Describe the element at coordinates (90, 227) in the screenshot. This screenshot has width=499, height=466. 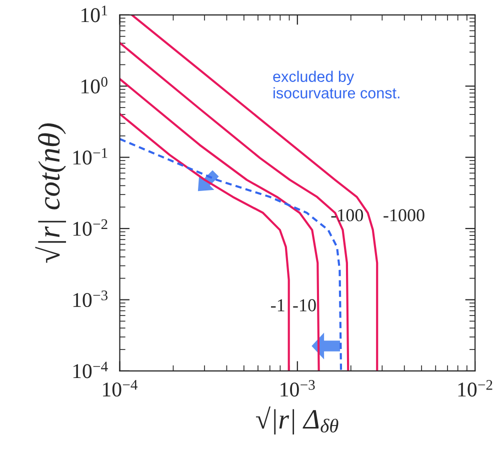
I see `y-tick-label: 10$^{−2}$` at that location.